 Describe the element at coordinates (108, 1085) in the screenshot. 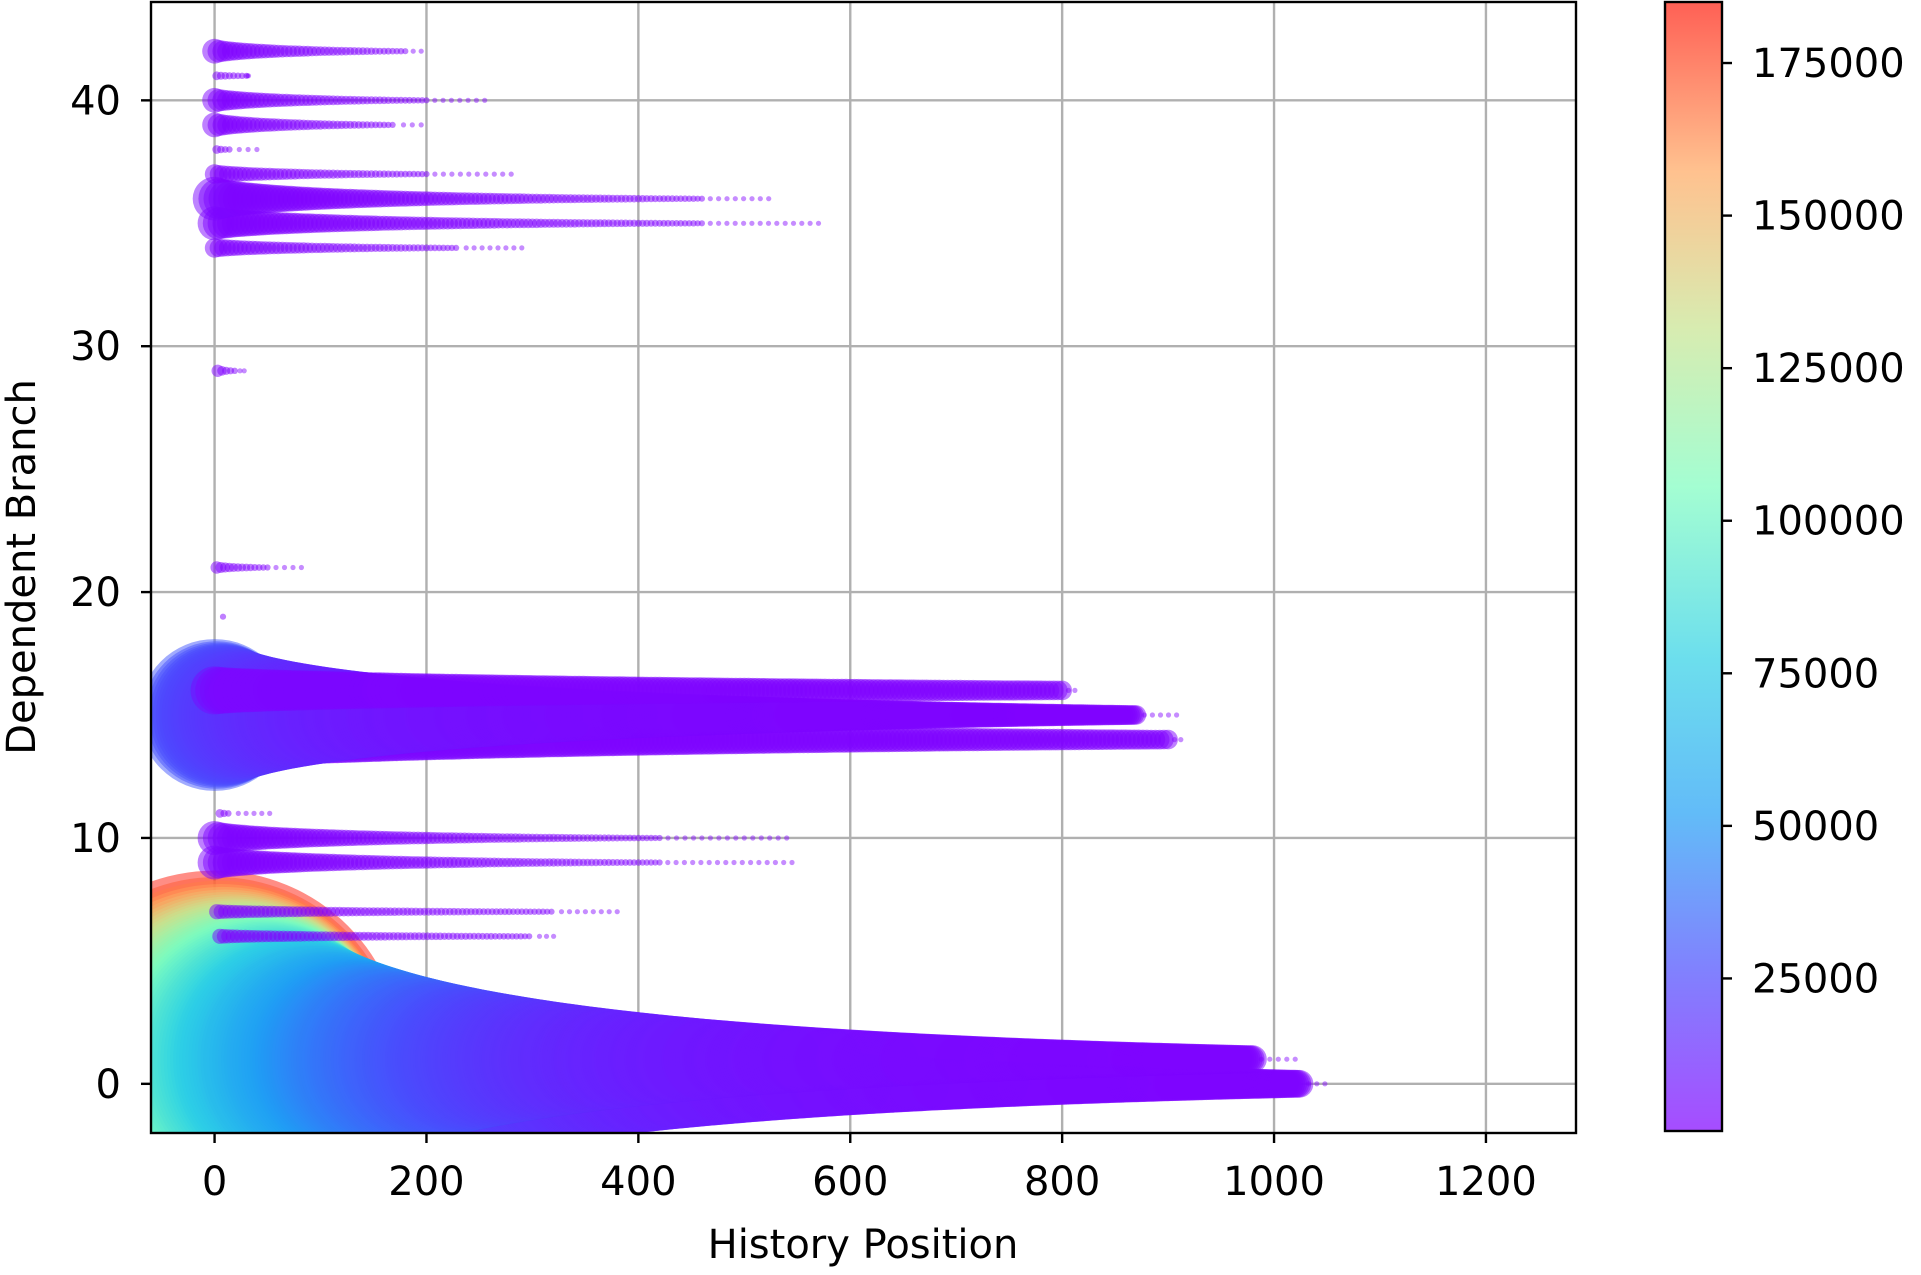

I see `y-tick-label: 0` at that location.